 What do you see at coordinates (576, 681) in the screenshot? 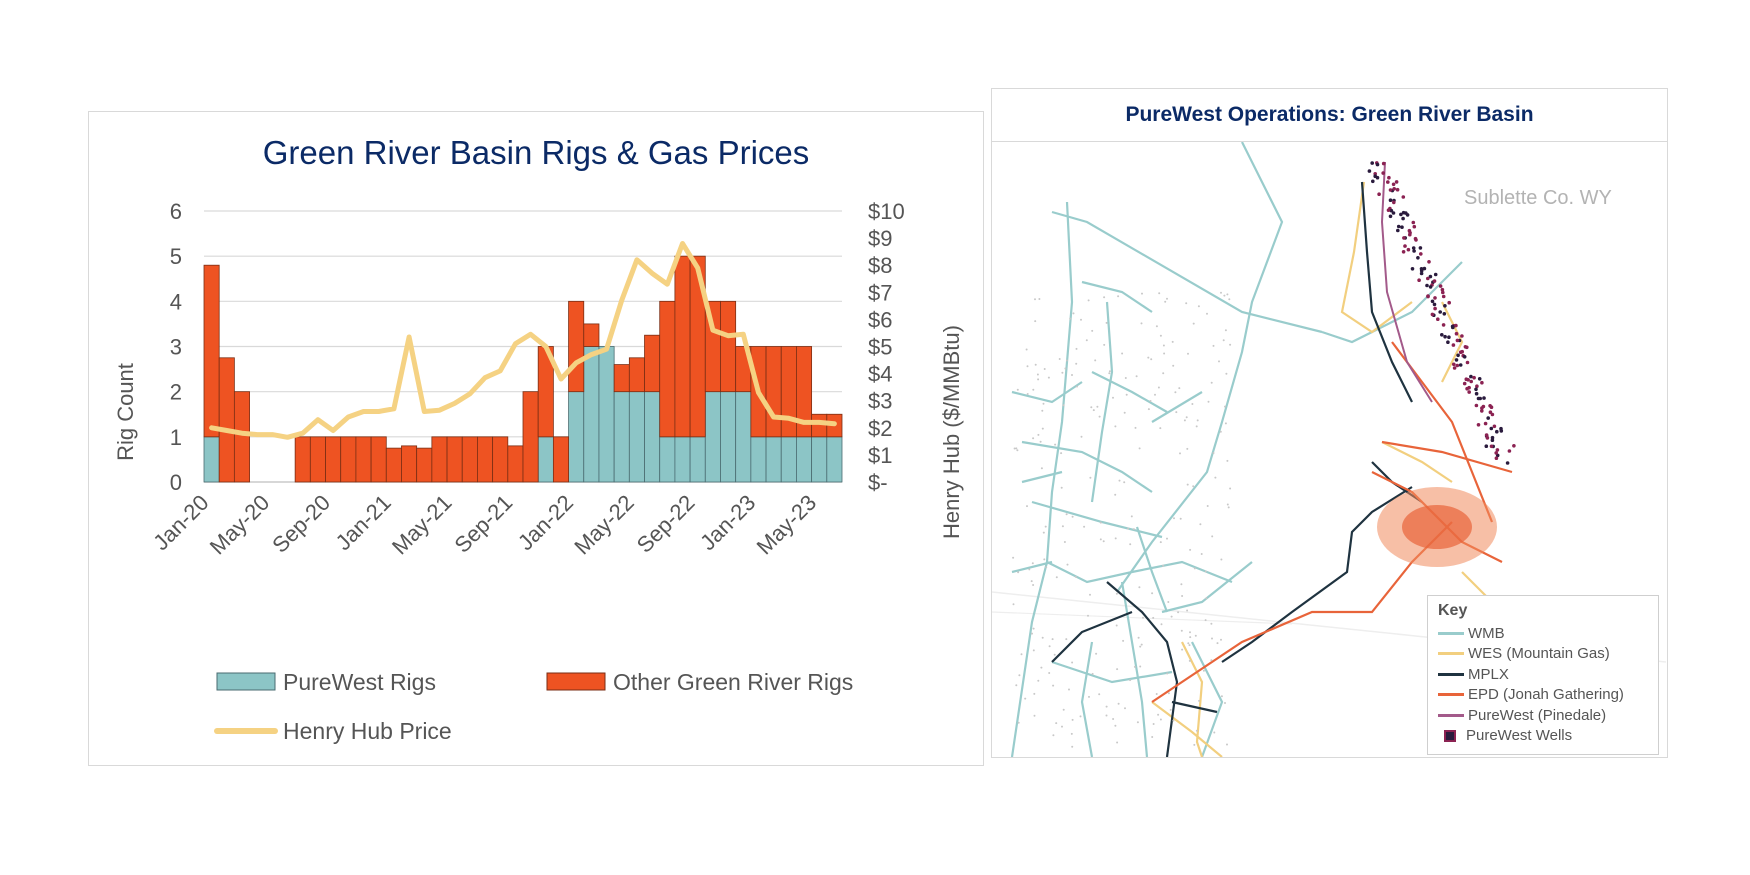
I see `legend-swatch-other` at bounding box center [576, 681].